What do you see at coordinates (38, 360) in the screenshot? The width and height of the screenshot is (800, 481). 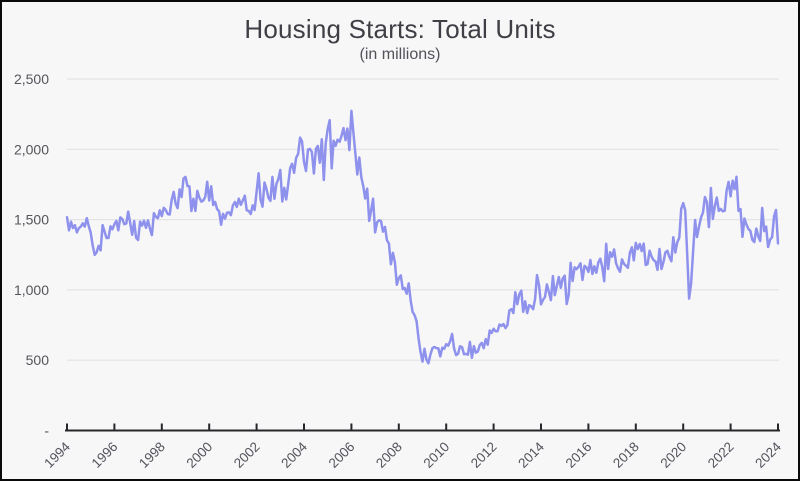 I see `y-tick-label: 500` at bounding box center [38, 360].